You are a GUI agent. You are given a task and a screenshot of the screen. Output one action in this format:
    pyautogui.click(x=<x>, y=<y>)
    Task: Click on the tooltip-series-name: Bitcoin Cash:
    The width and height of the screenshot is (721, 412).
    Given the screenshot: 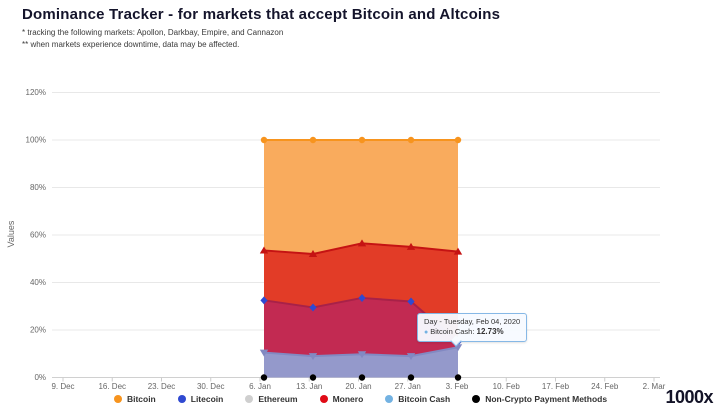 What is the action you would take?
    pyautogui.click(x=452, y=331)
    